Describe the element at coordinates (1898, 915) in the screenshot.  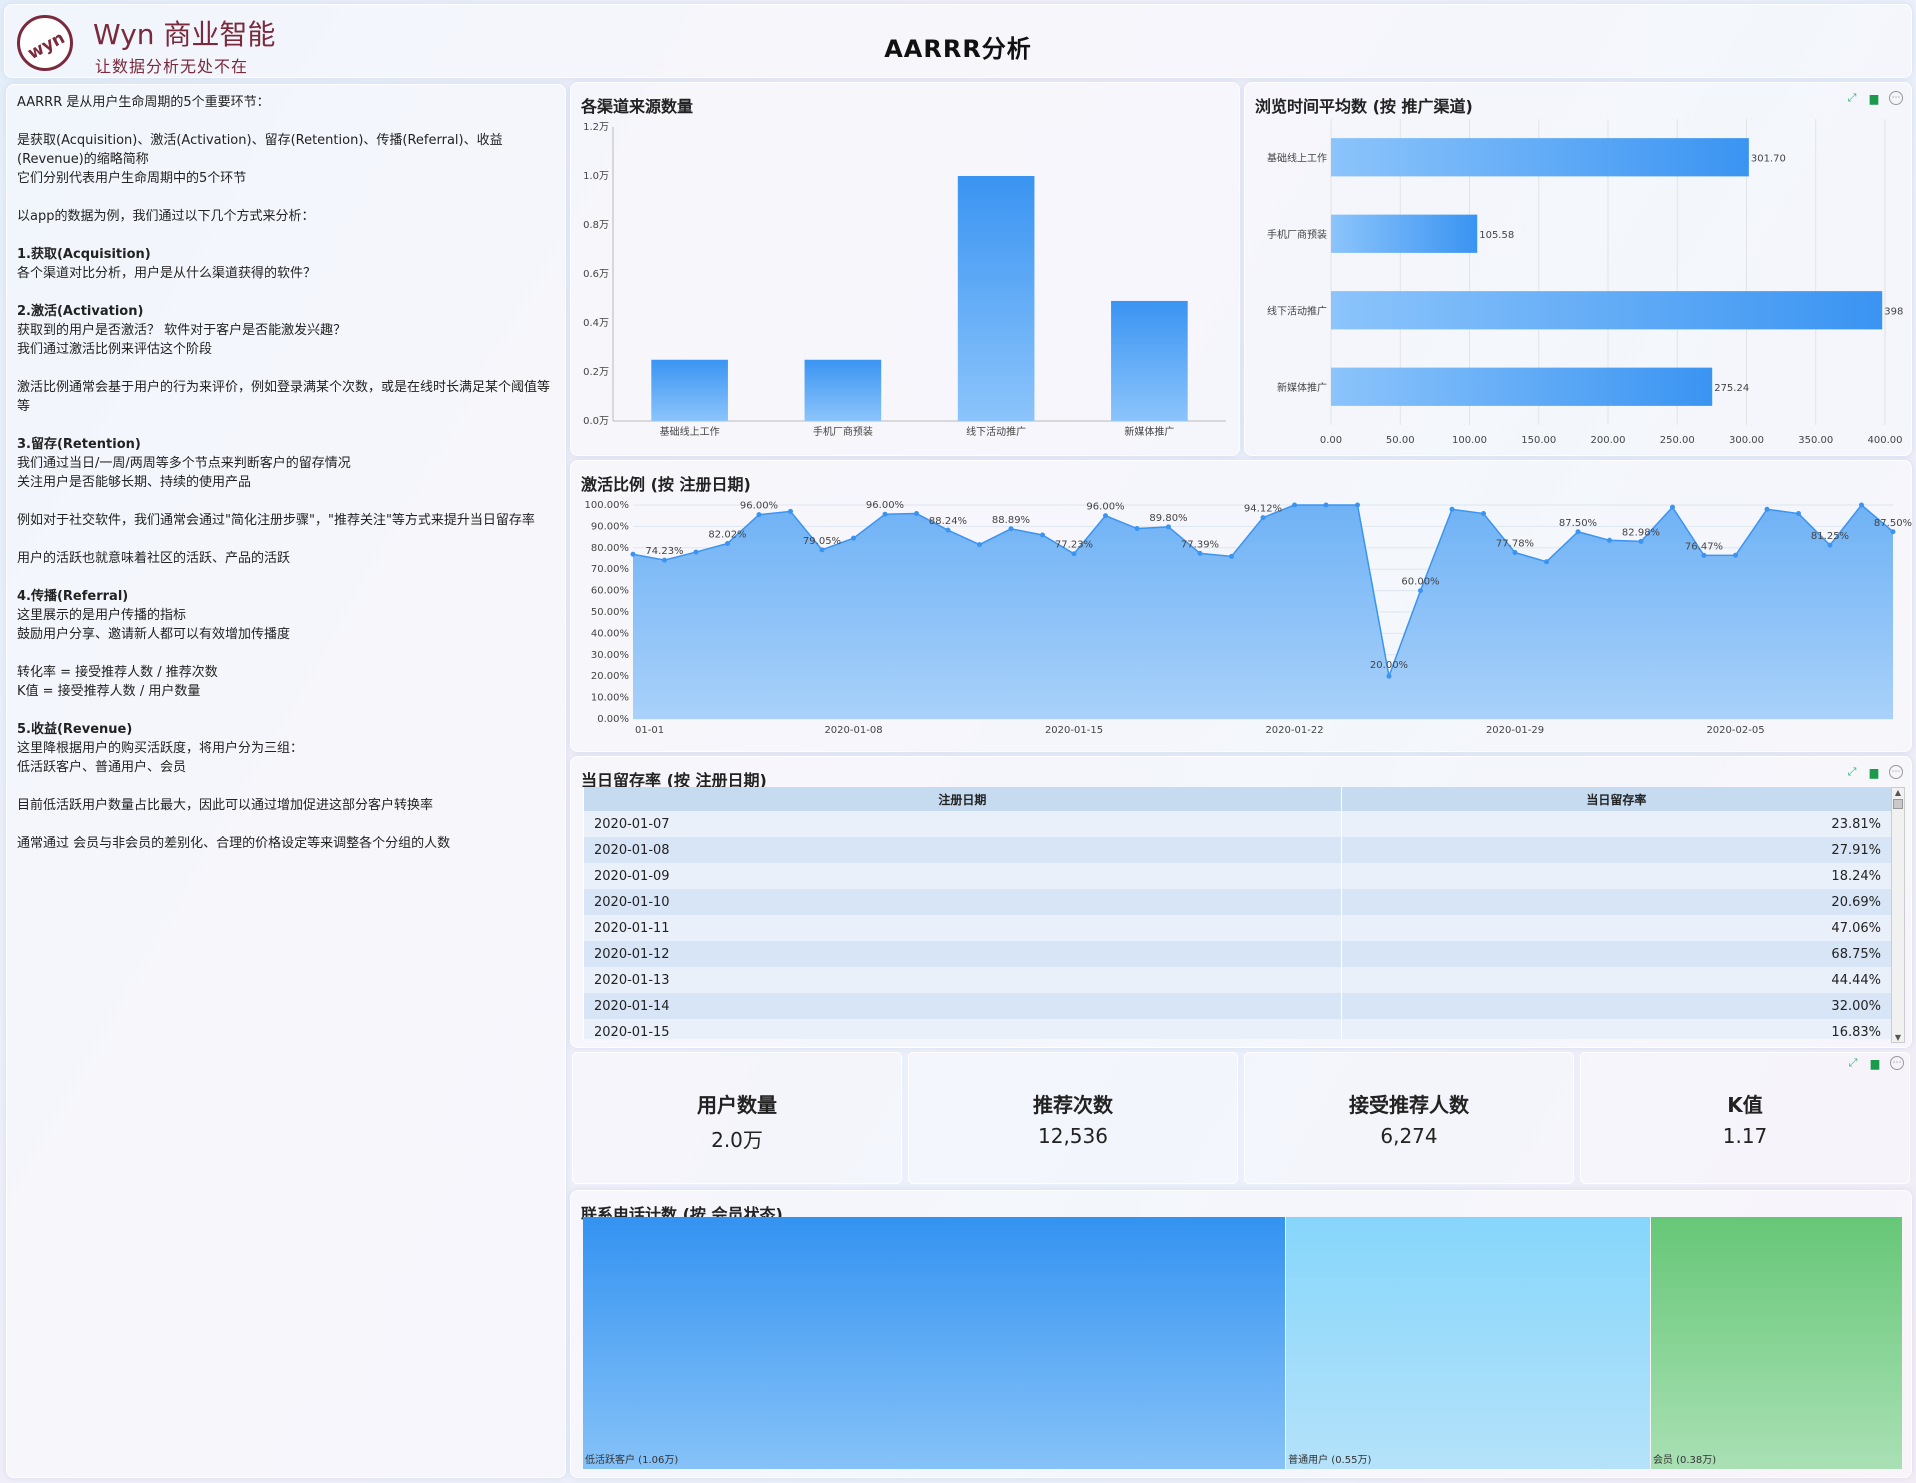
I see `table-scrollbar: ▲ ▼` at that location.